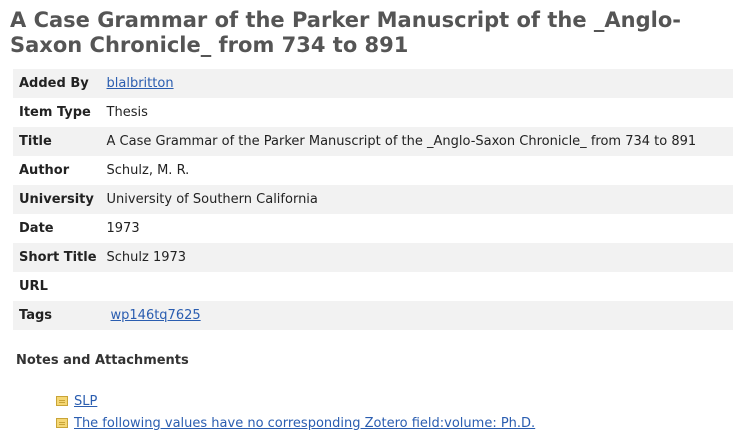  What do you see at coordinates (44, 170) in the screenshot?
I see `field-label: Author` at bounding box center [44, 170].